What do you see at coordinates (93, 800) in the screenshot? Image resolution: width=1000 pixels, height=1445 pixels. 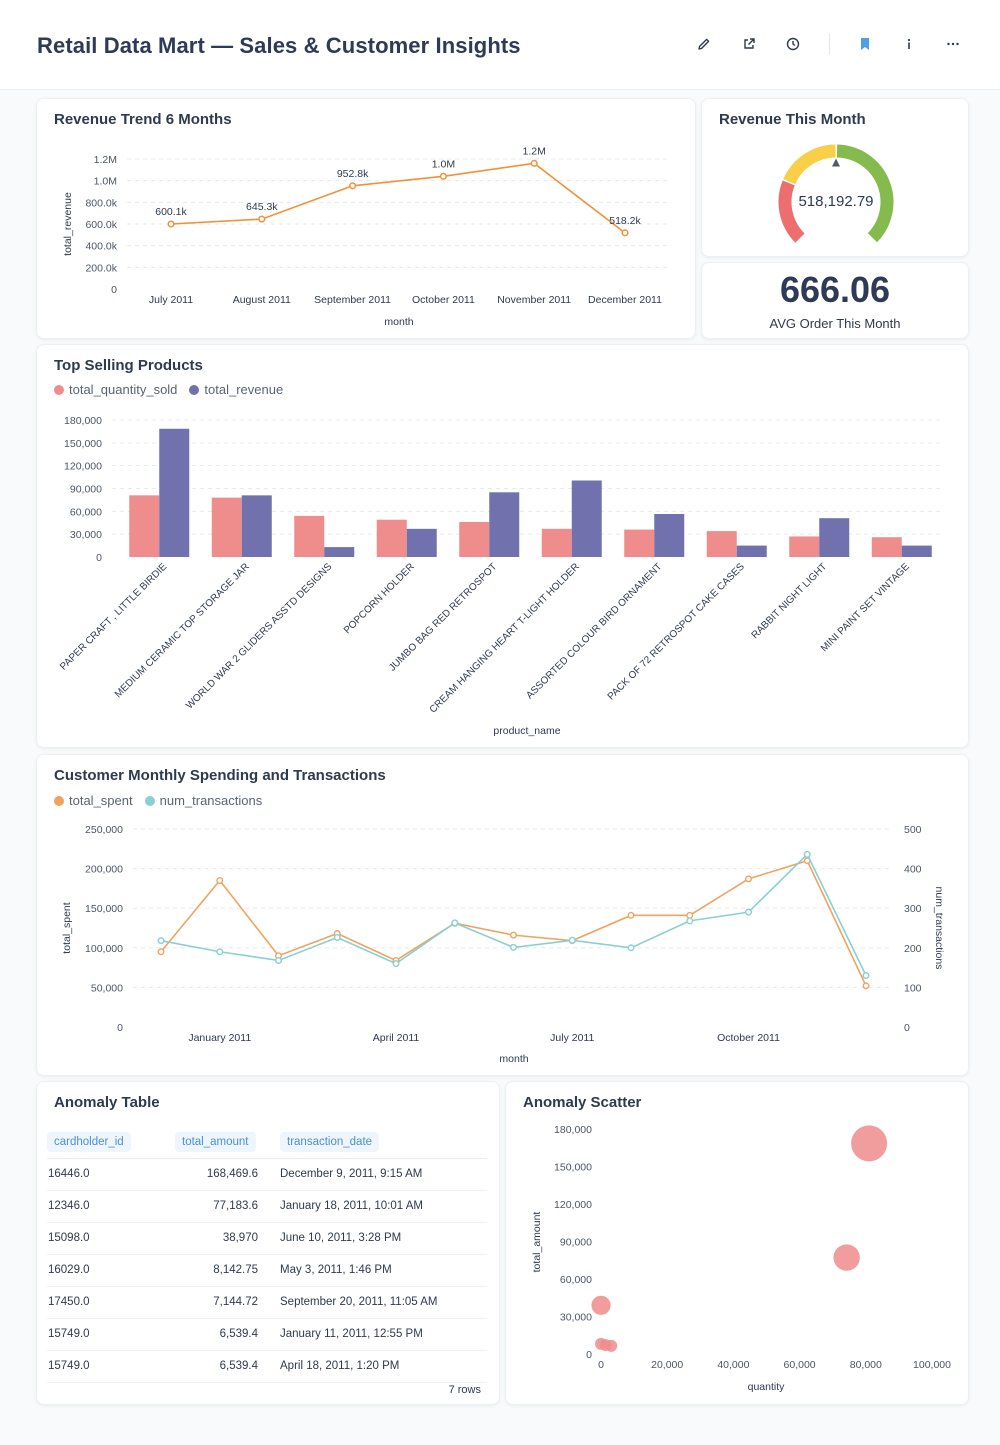 I see `legend-item-total-spent: total_spent` at bounding box center [93, 800].